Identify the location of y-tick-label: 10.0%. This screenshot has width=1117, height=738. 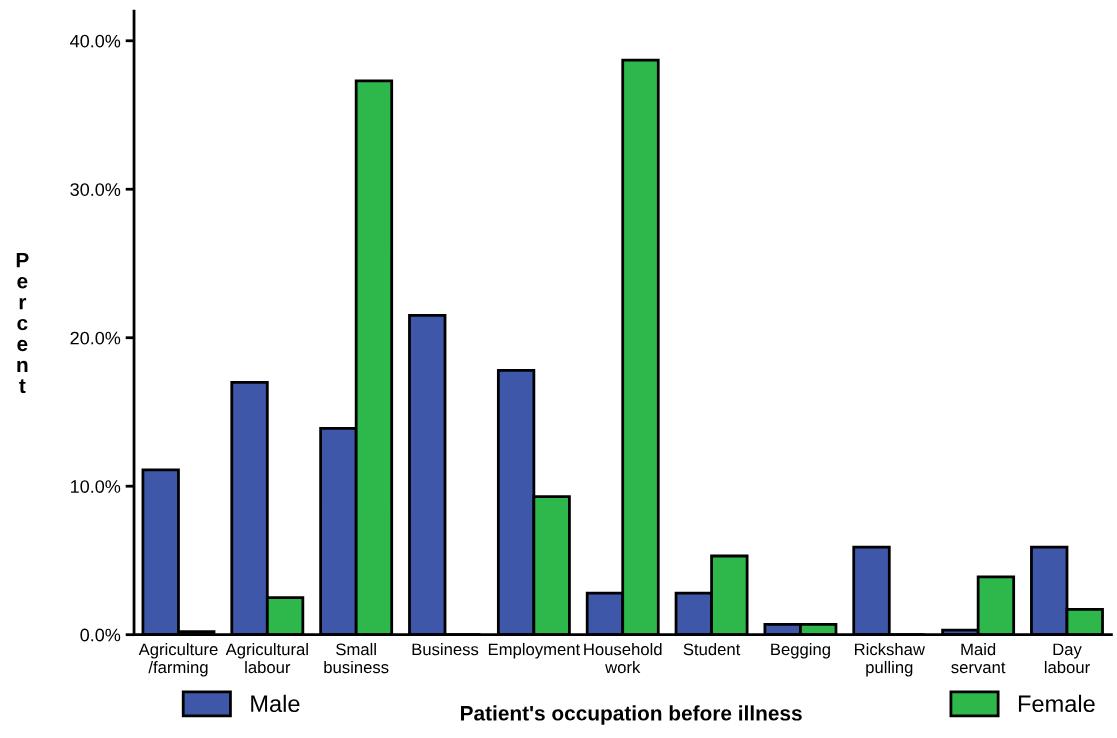
(96, 486).